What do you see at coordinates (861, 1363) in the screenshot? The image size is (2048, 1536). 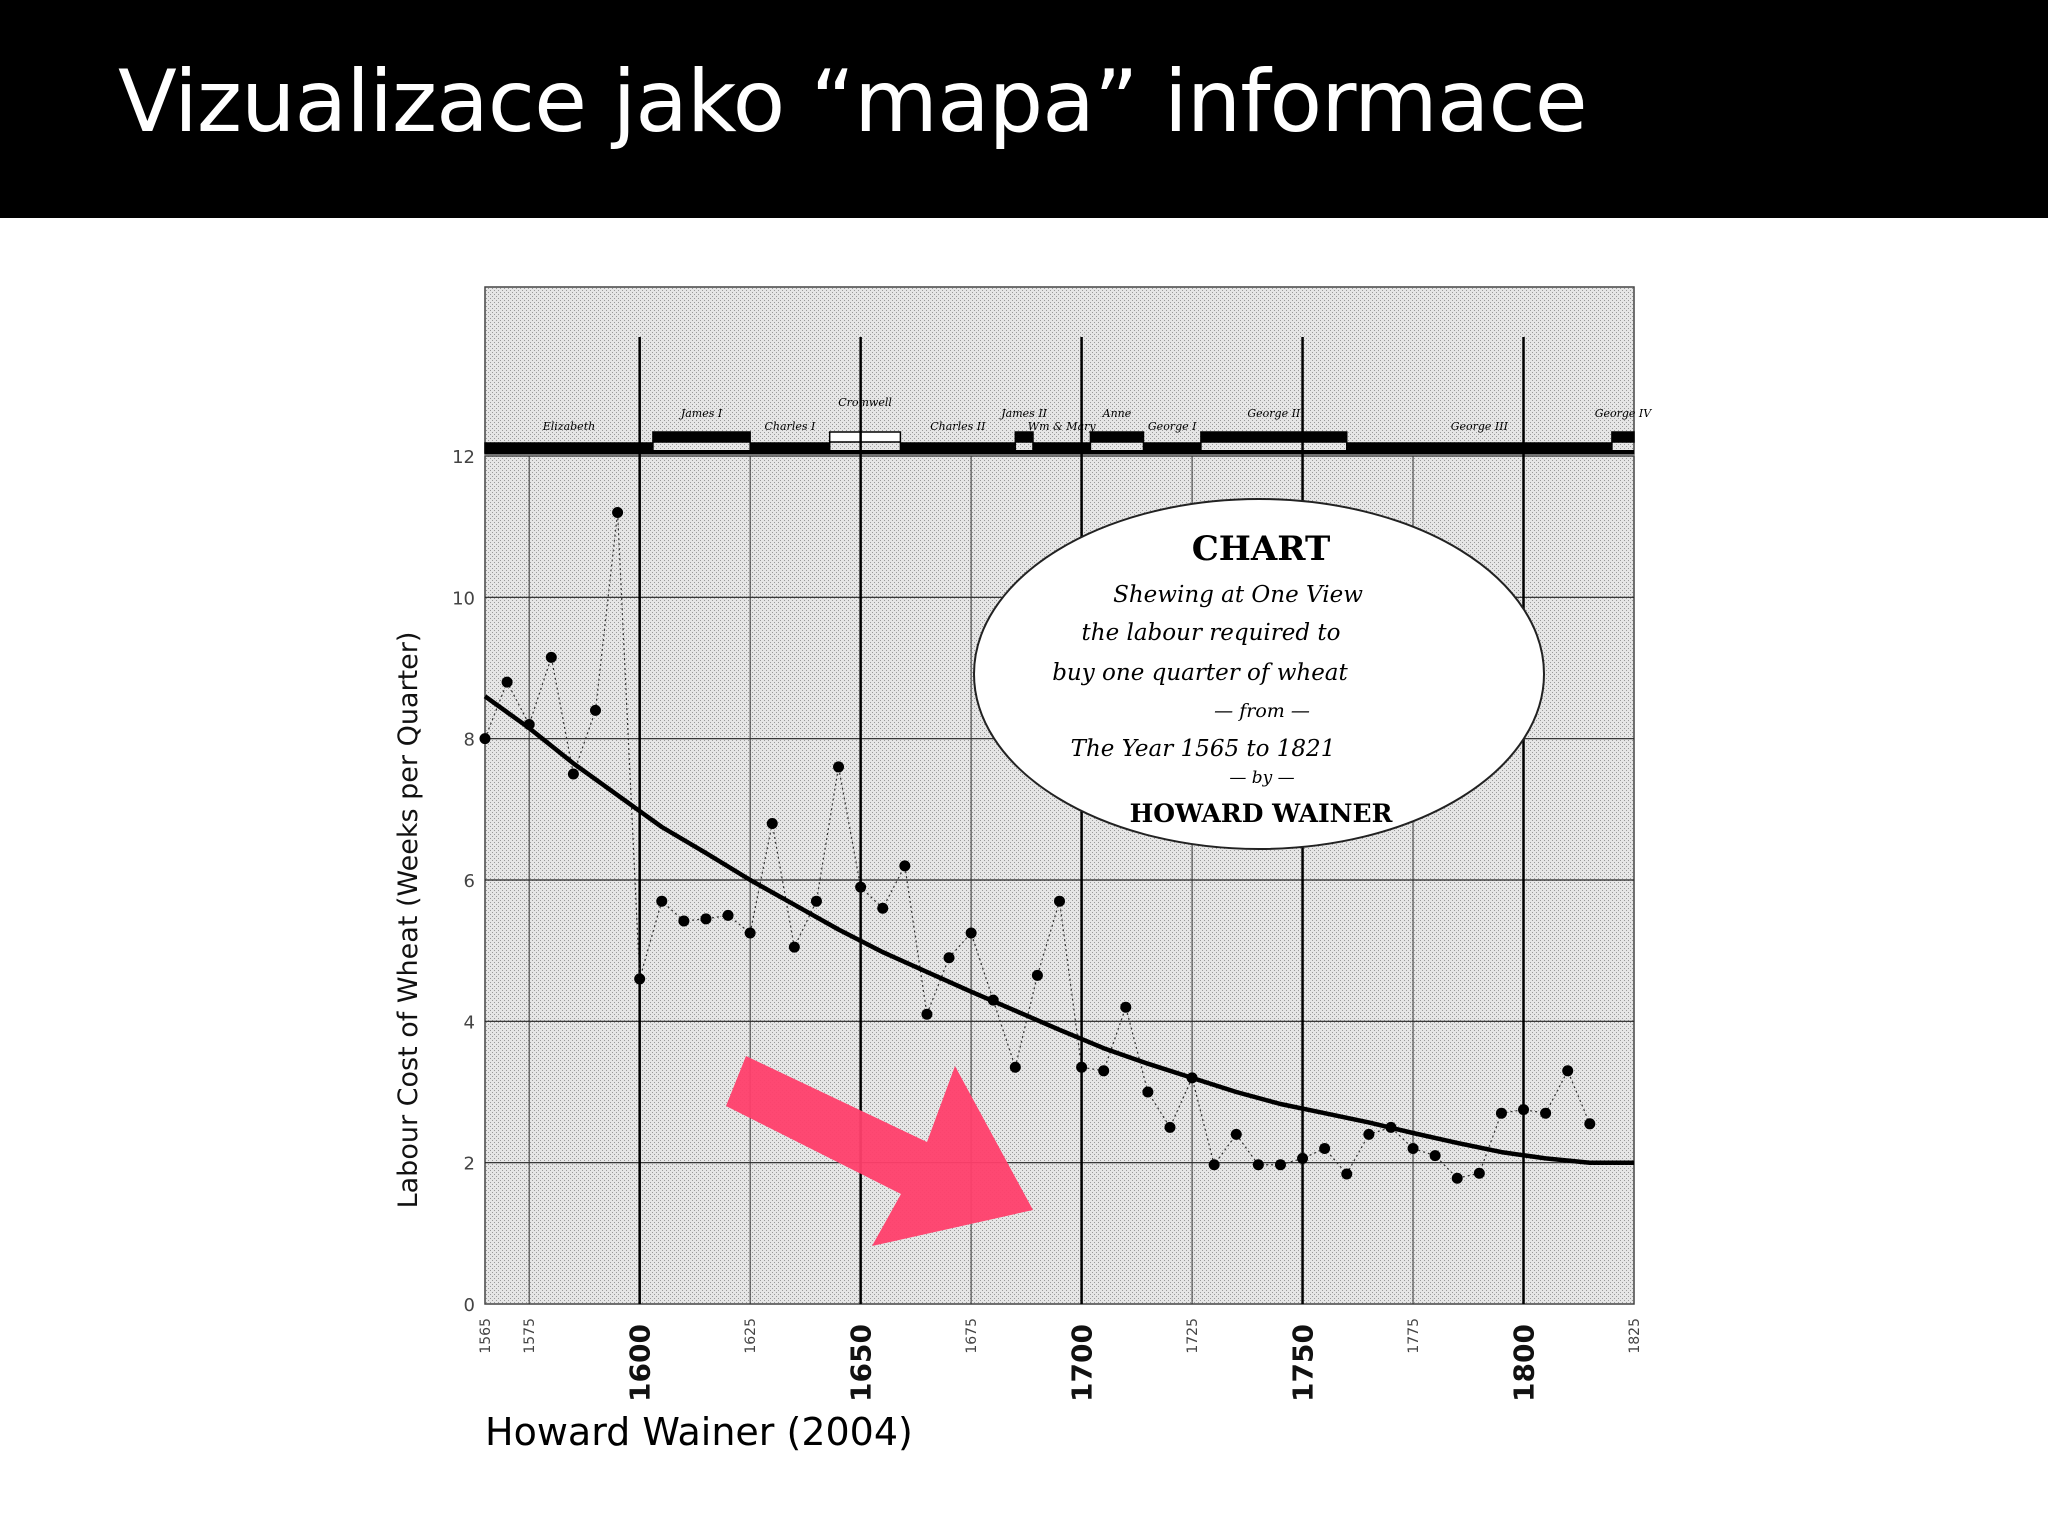 I see `x-tick-label-1650: 1650` at bounding box center [861, 1363].